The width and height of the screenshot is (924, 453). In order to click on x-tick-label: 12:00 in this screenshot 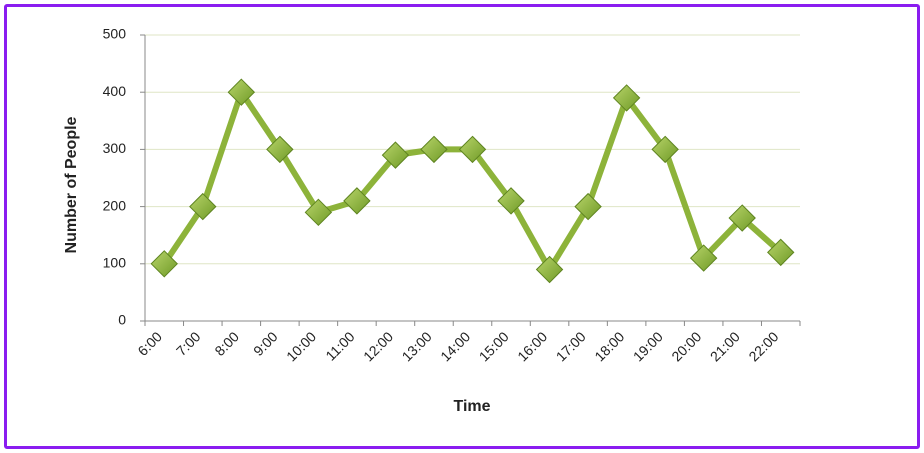, I will do `click(378, 346)`.